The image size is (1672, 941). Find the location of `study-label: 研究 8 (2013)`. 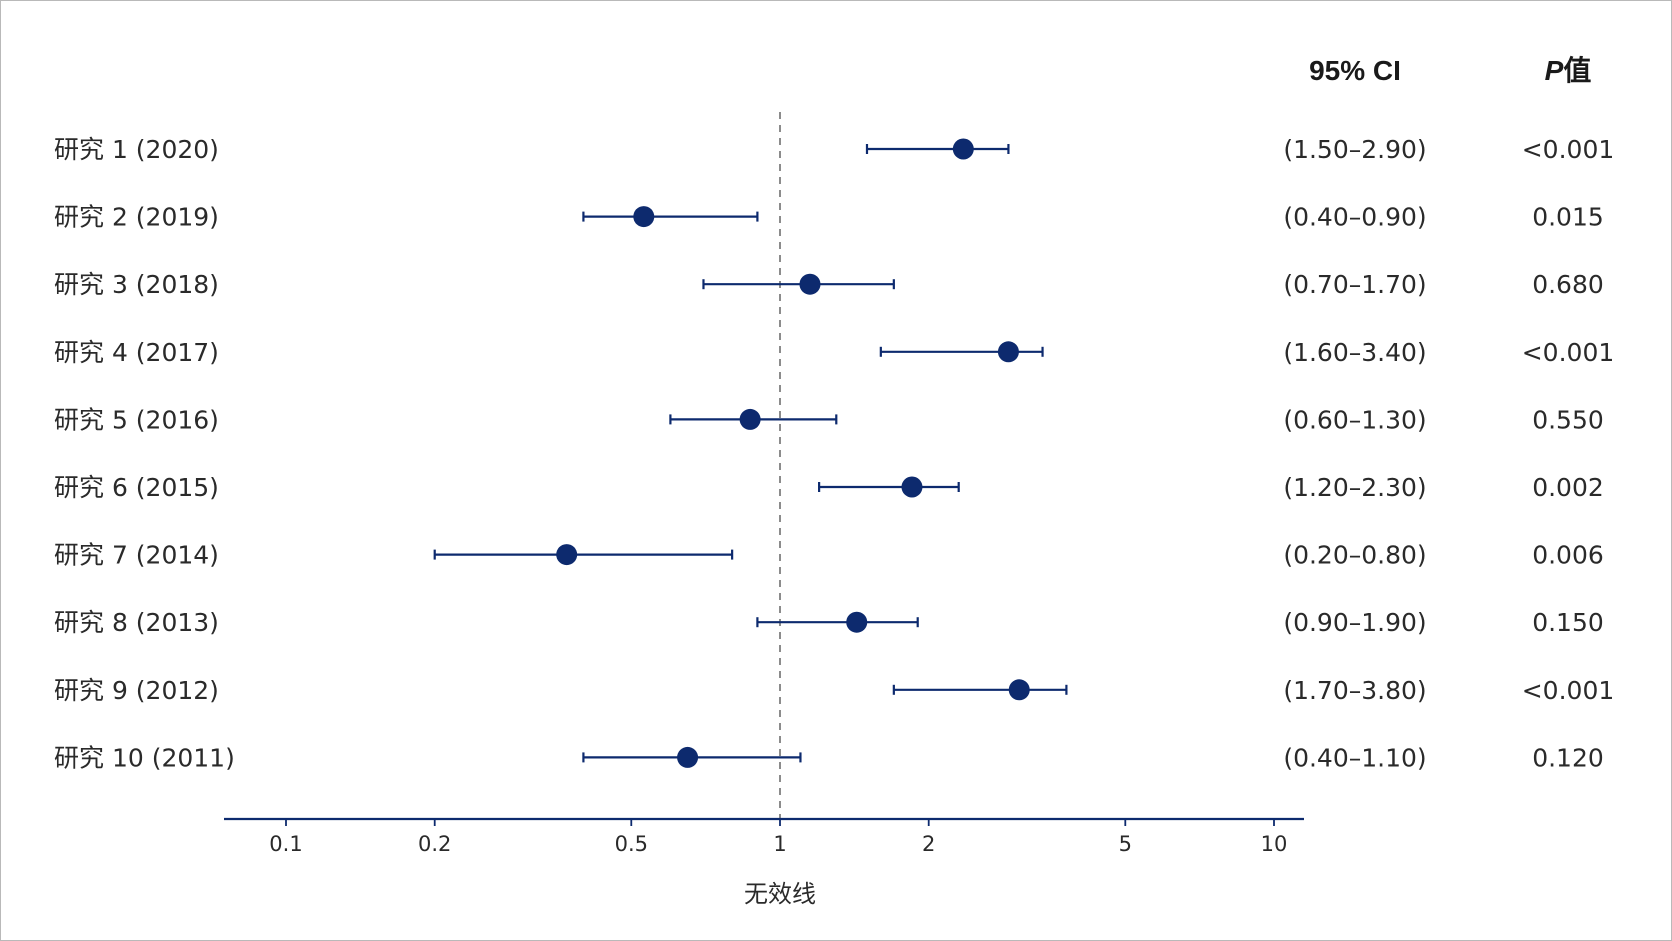

study-label: 研究 8 (2013) is located at coordinates (136, 622).